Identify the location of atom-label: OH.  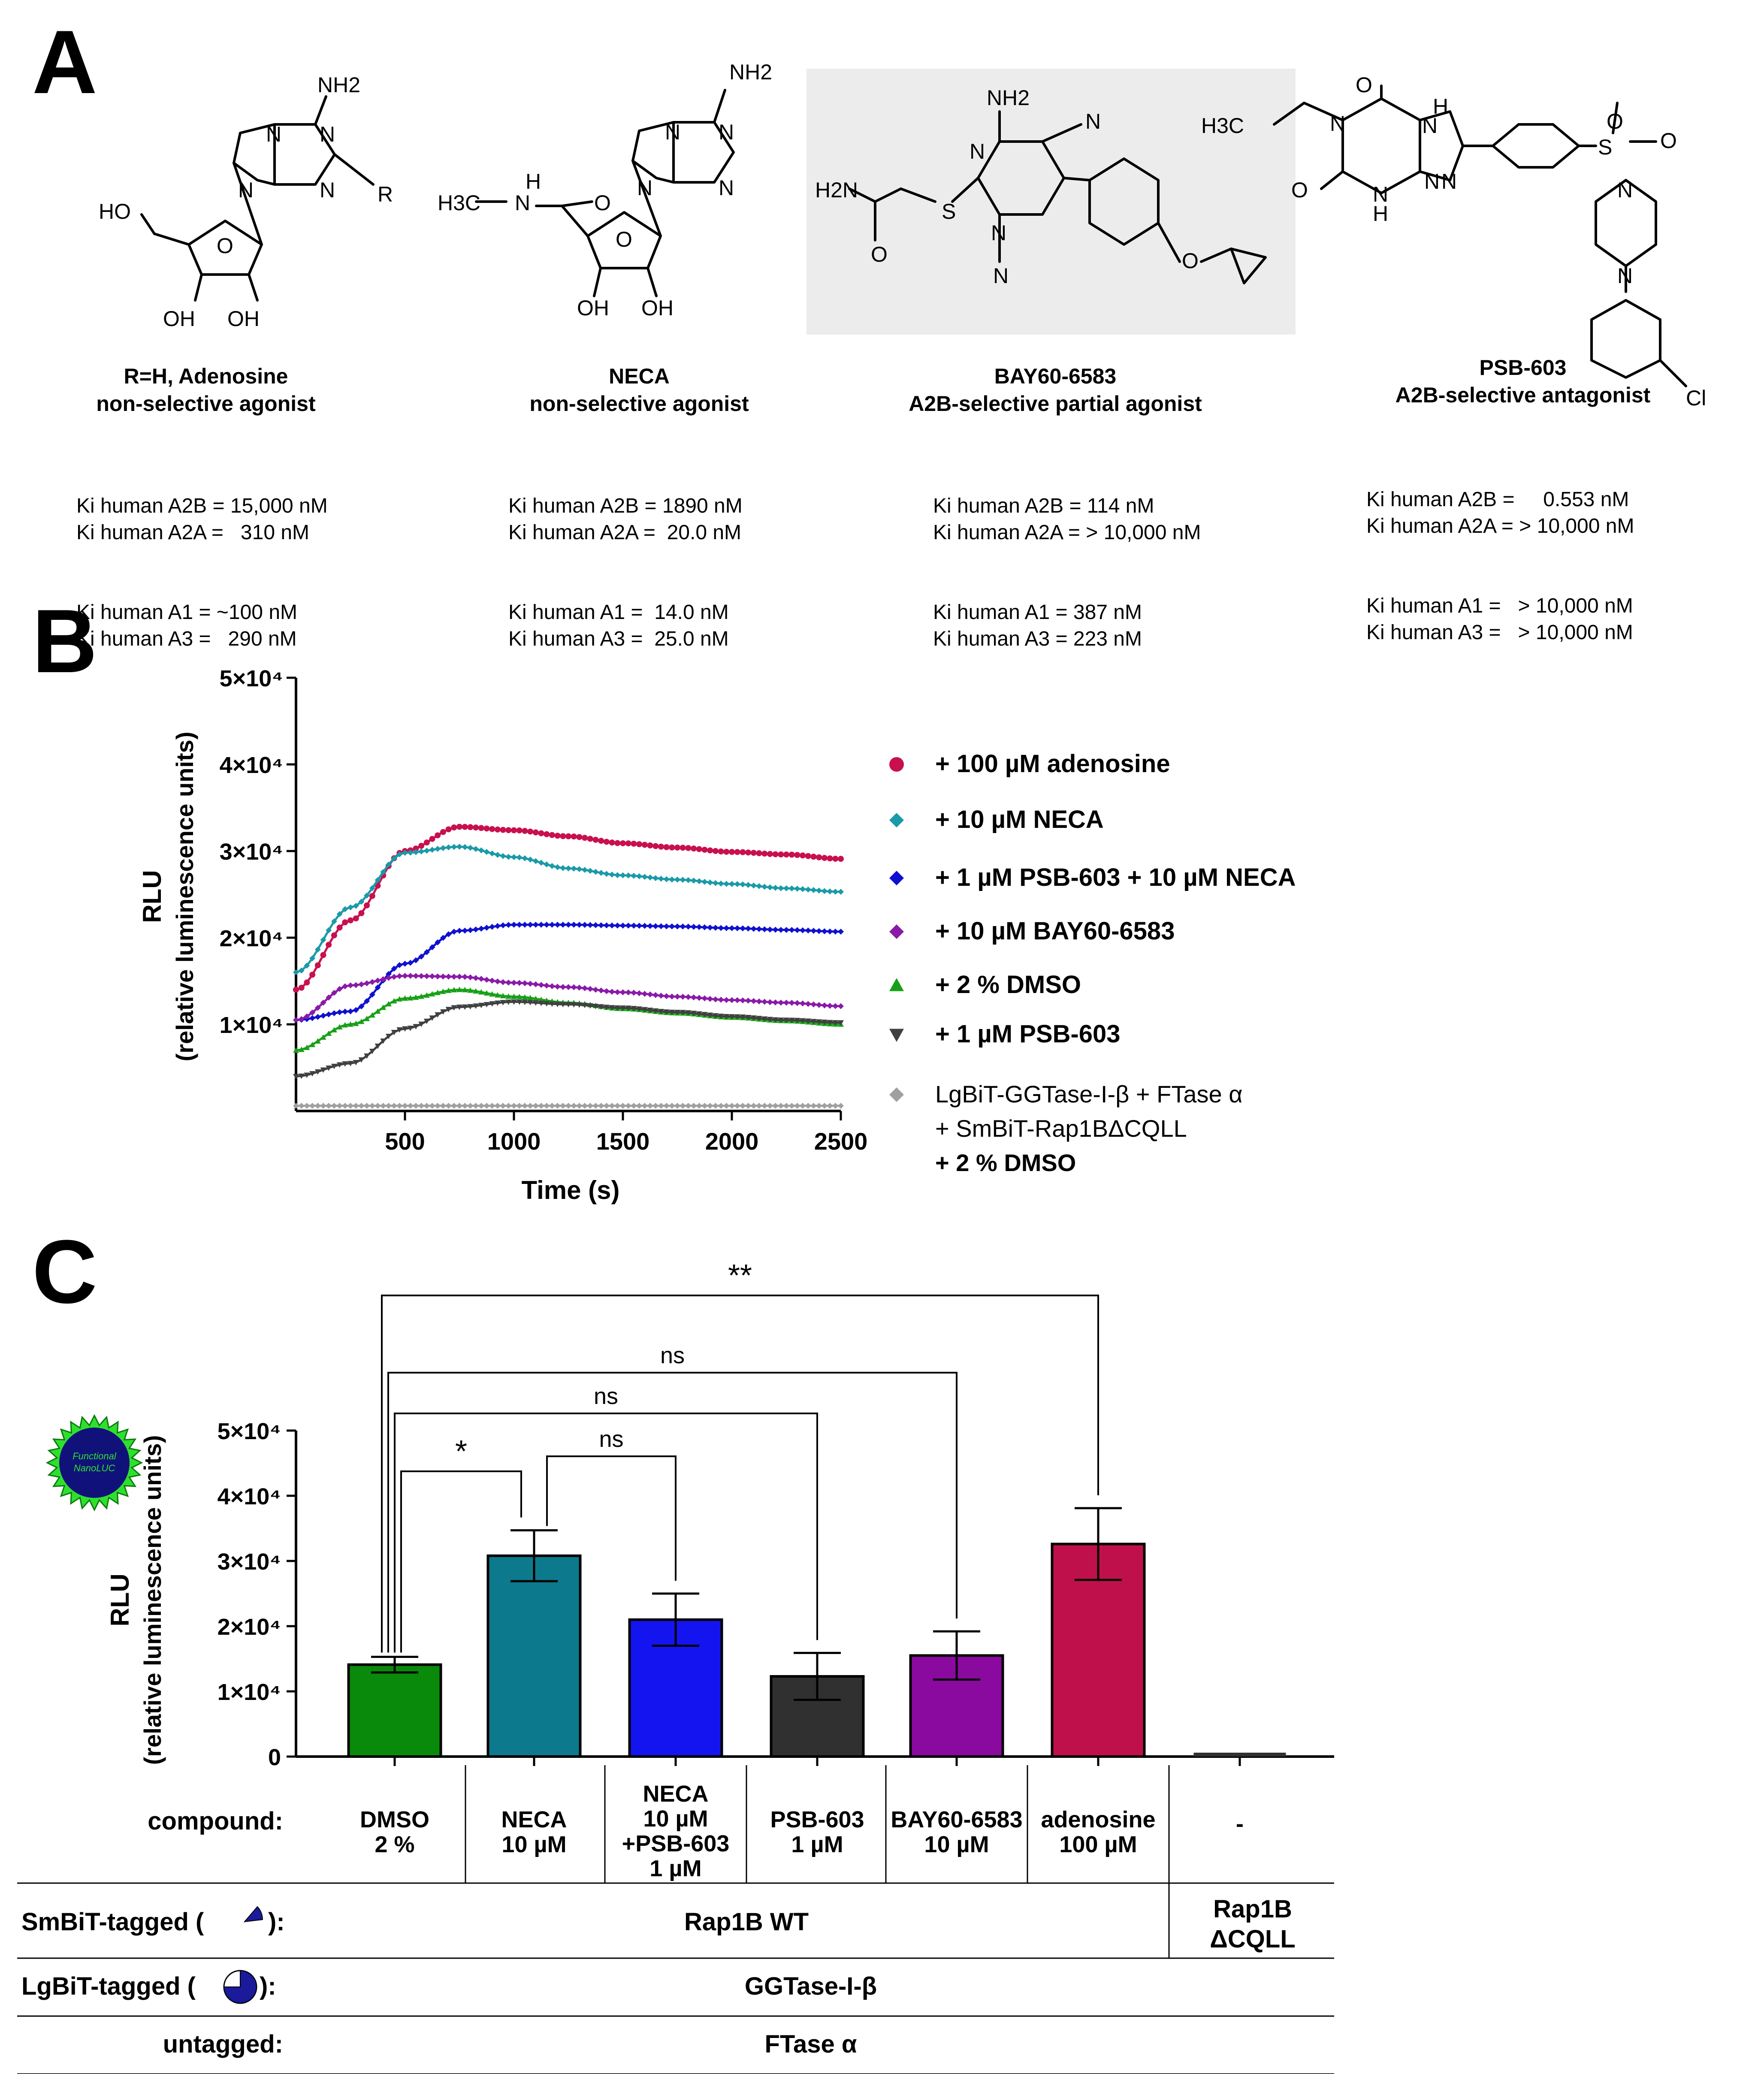
(179, 319).